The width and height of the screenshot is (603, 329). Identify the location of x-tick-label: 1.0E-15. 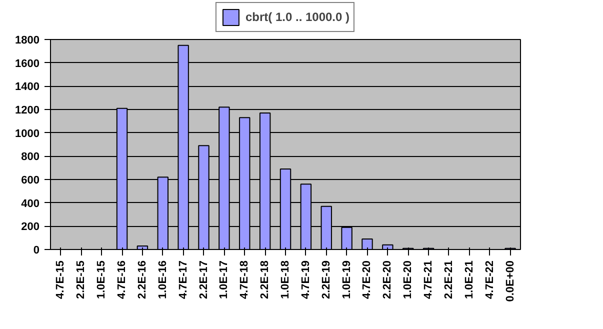
(102, 280).